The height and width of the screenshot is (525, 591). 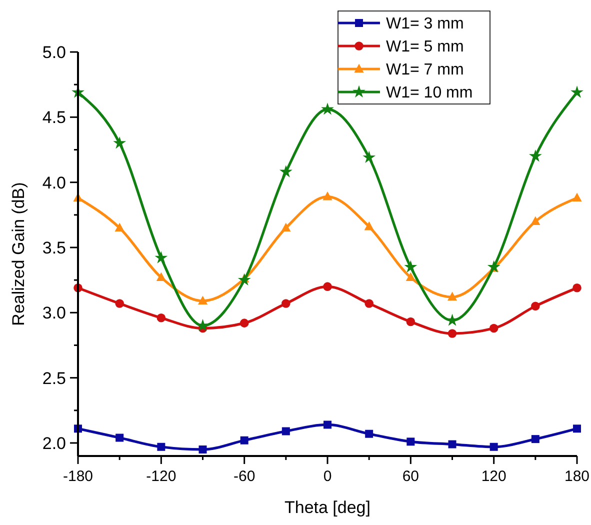 What do you see at coordinates (244, 476) in the screenshot?
I see `x-tick-label: -60` at bounding box center [244, 476].